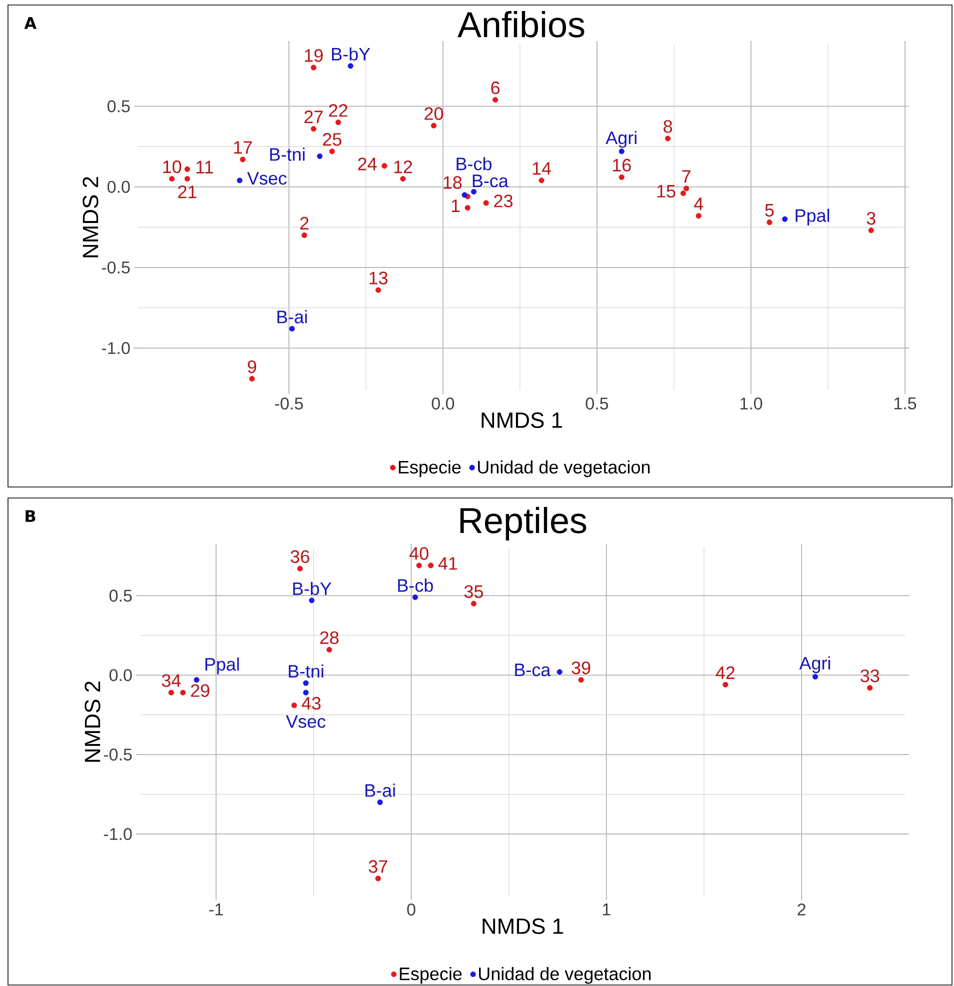  Describe the element at coordinates (473, 591) in the screenshot. I see `annotation: 35` at that location.